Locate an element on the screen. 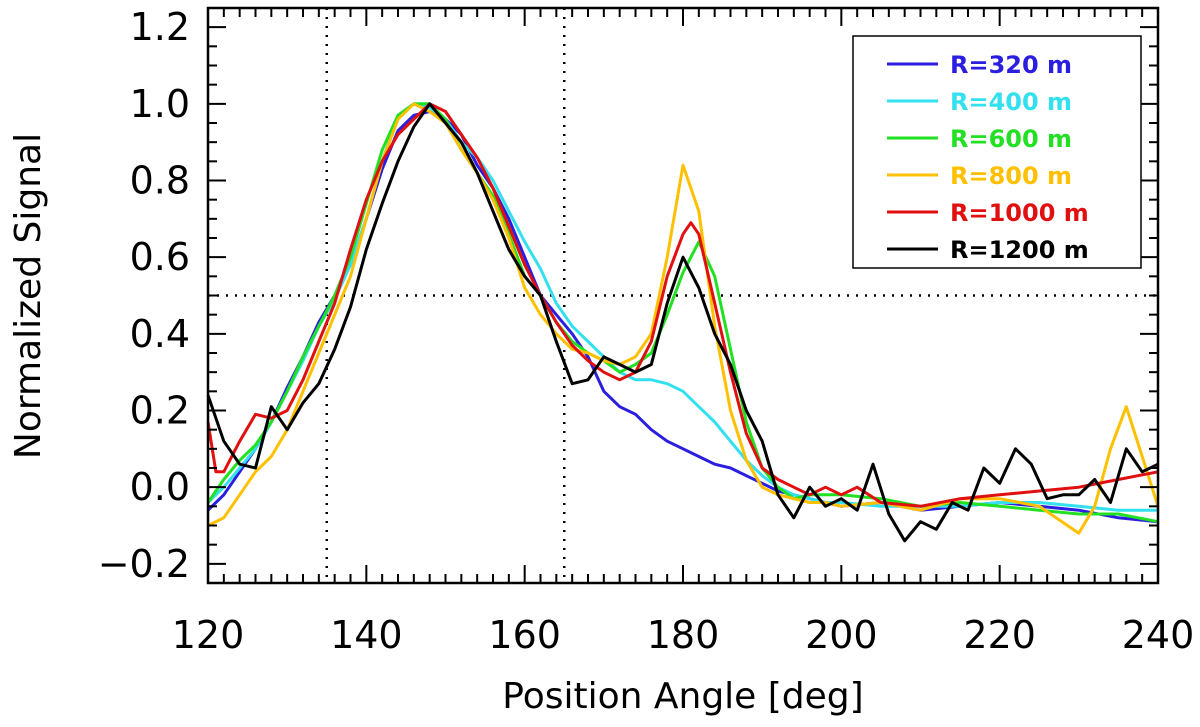 This screenshot has width=1200, height=727. y-tick-label: 0.8 is located at coordinates (160, 181).